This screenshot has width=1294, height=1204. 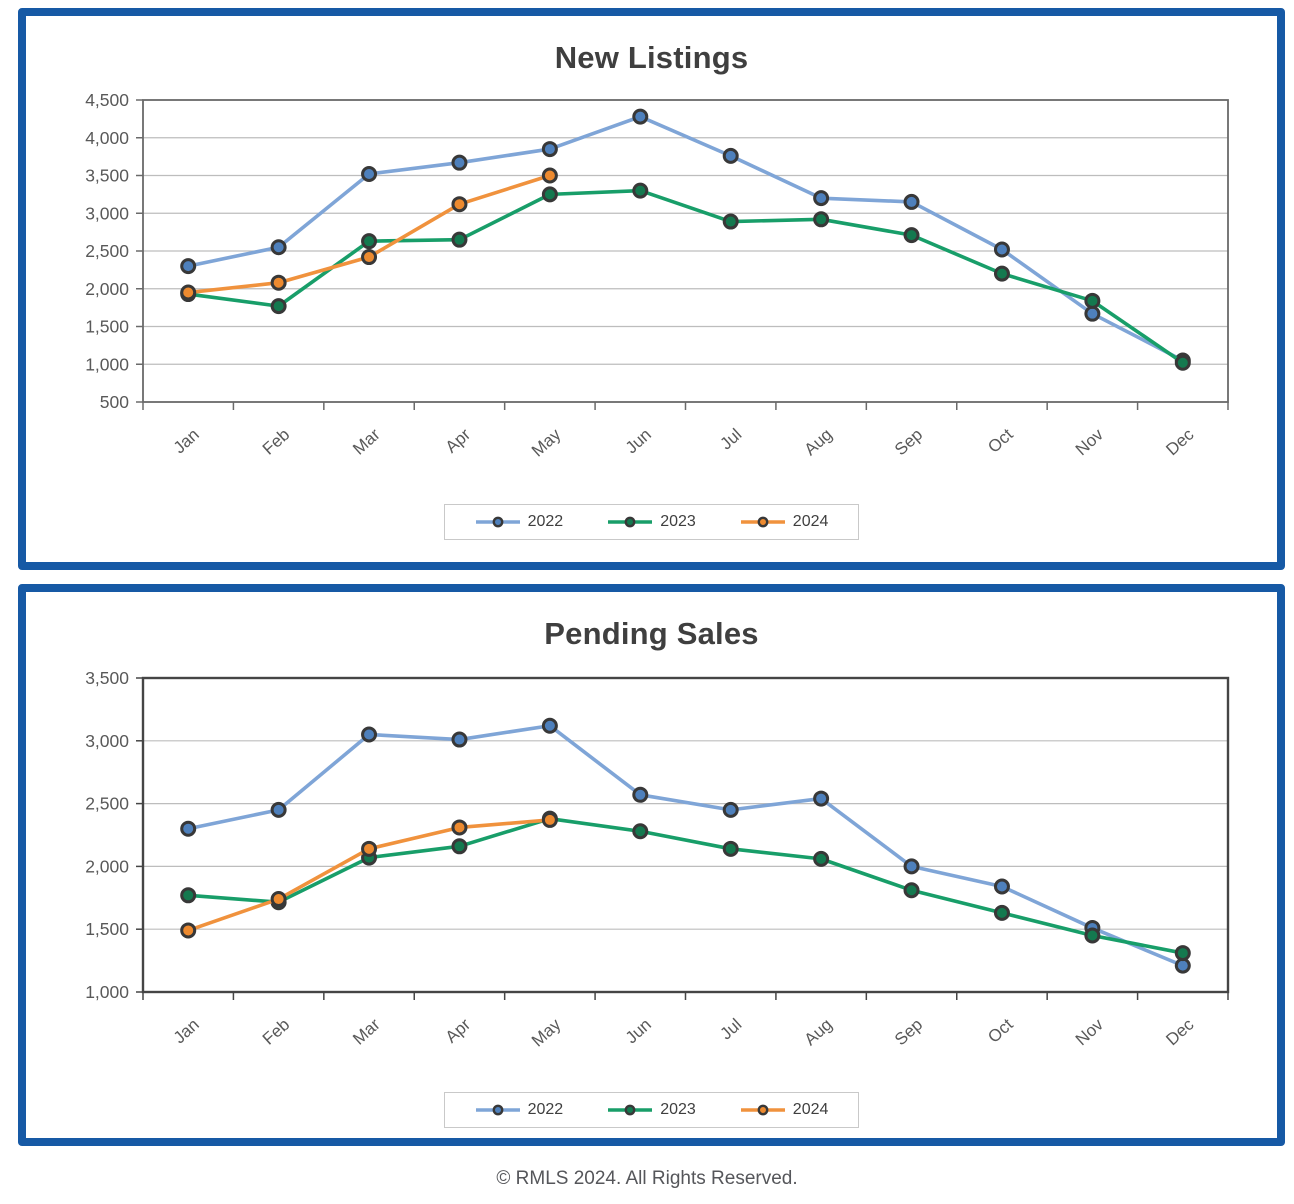 I want to click on y-axis-label: 3,500, so click(x=107, y=678).